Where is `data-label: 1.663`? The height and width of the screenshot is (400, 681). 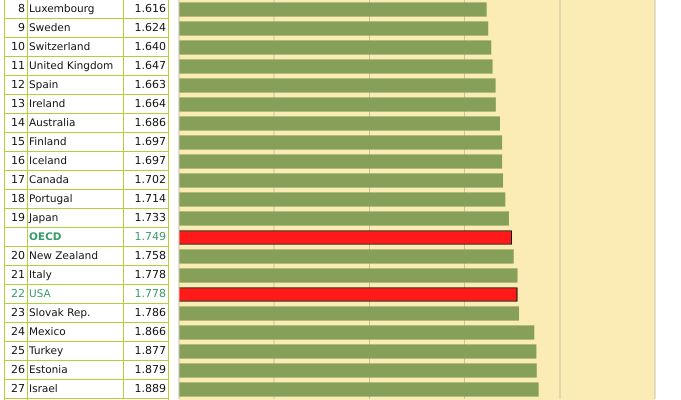 data-label: 1.663 is located at coordinates (144, 85).